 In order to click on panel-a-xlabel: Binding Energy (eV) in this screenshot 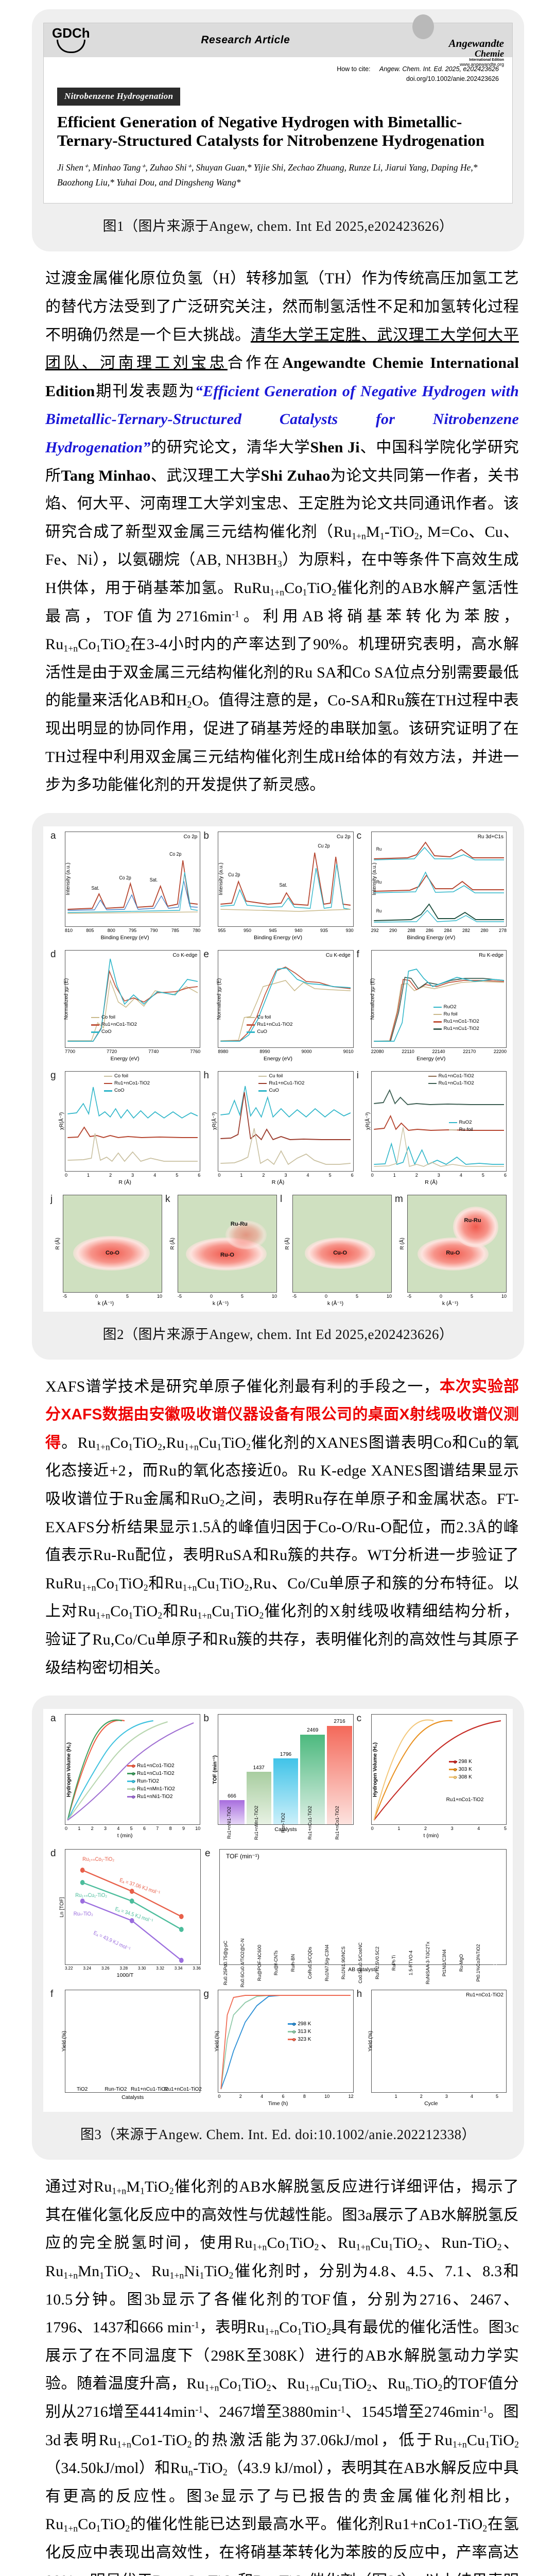, I will do `click(124, 937)`.